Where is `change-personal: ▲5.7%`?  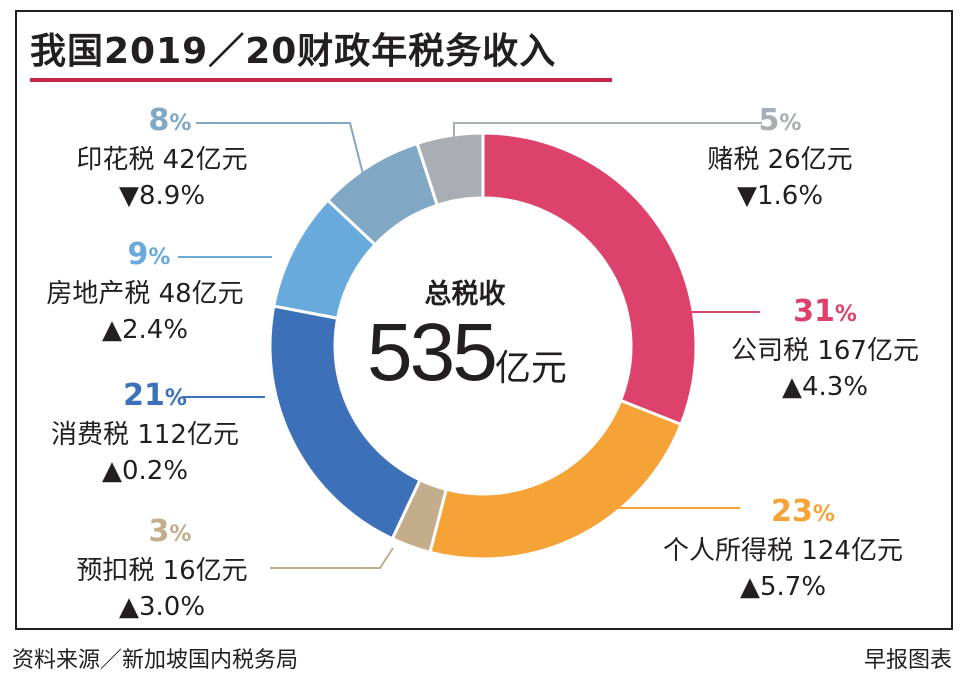
change-personal: ▲5.7% is located at coordinates (783, 587).